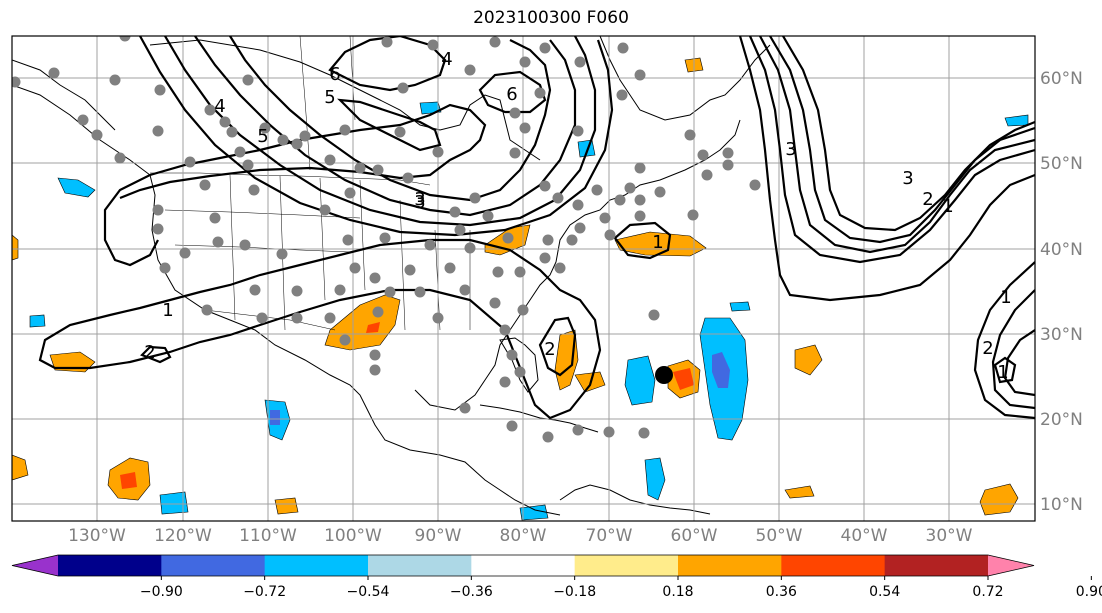 This screenshot has width=1102, height=613. What do you see at coordinates (551, 18) in the screenshot?
I see `map-title: 2023100300 F060` at bounding box center [551, 18].